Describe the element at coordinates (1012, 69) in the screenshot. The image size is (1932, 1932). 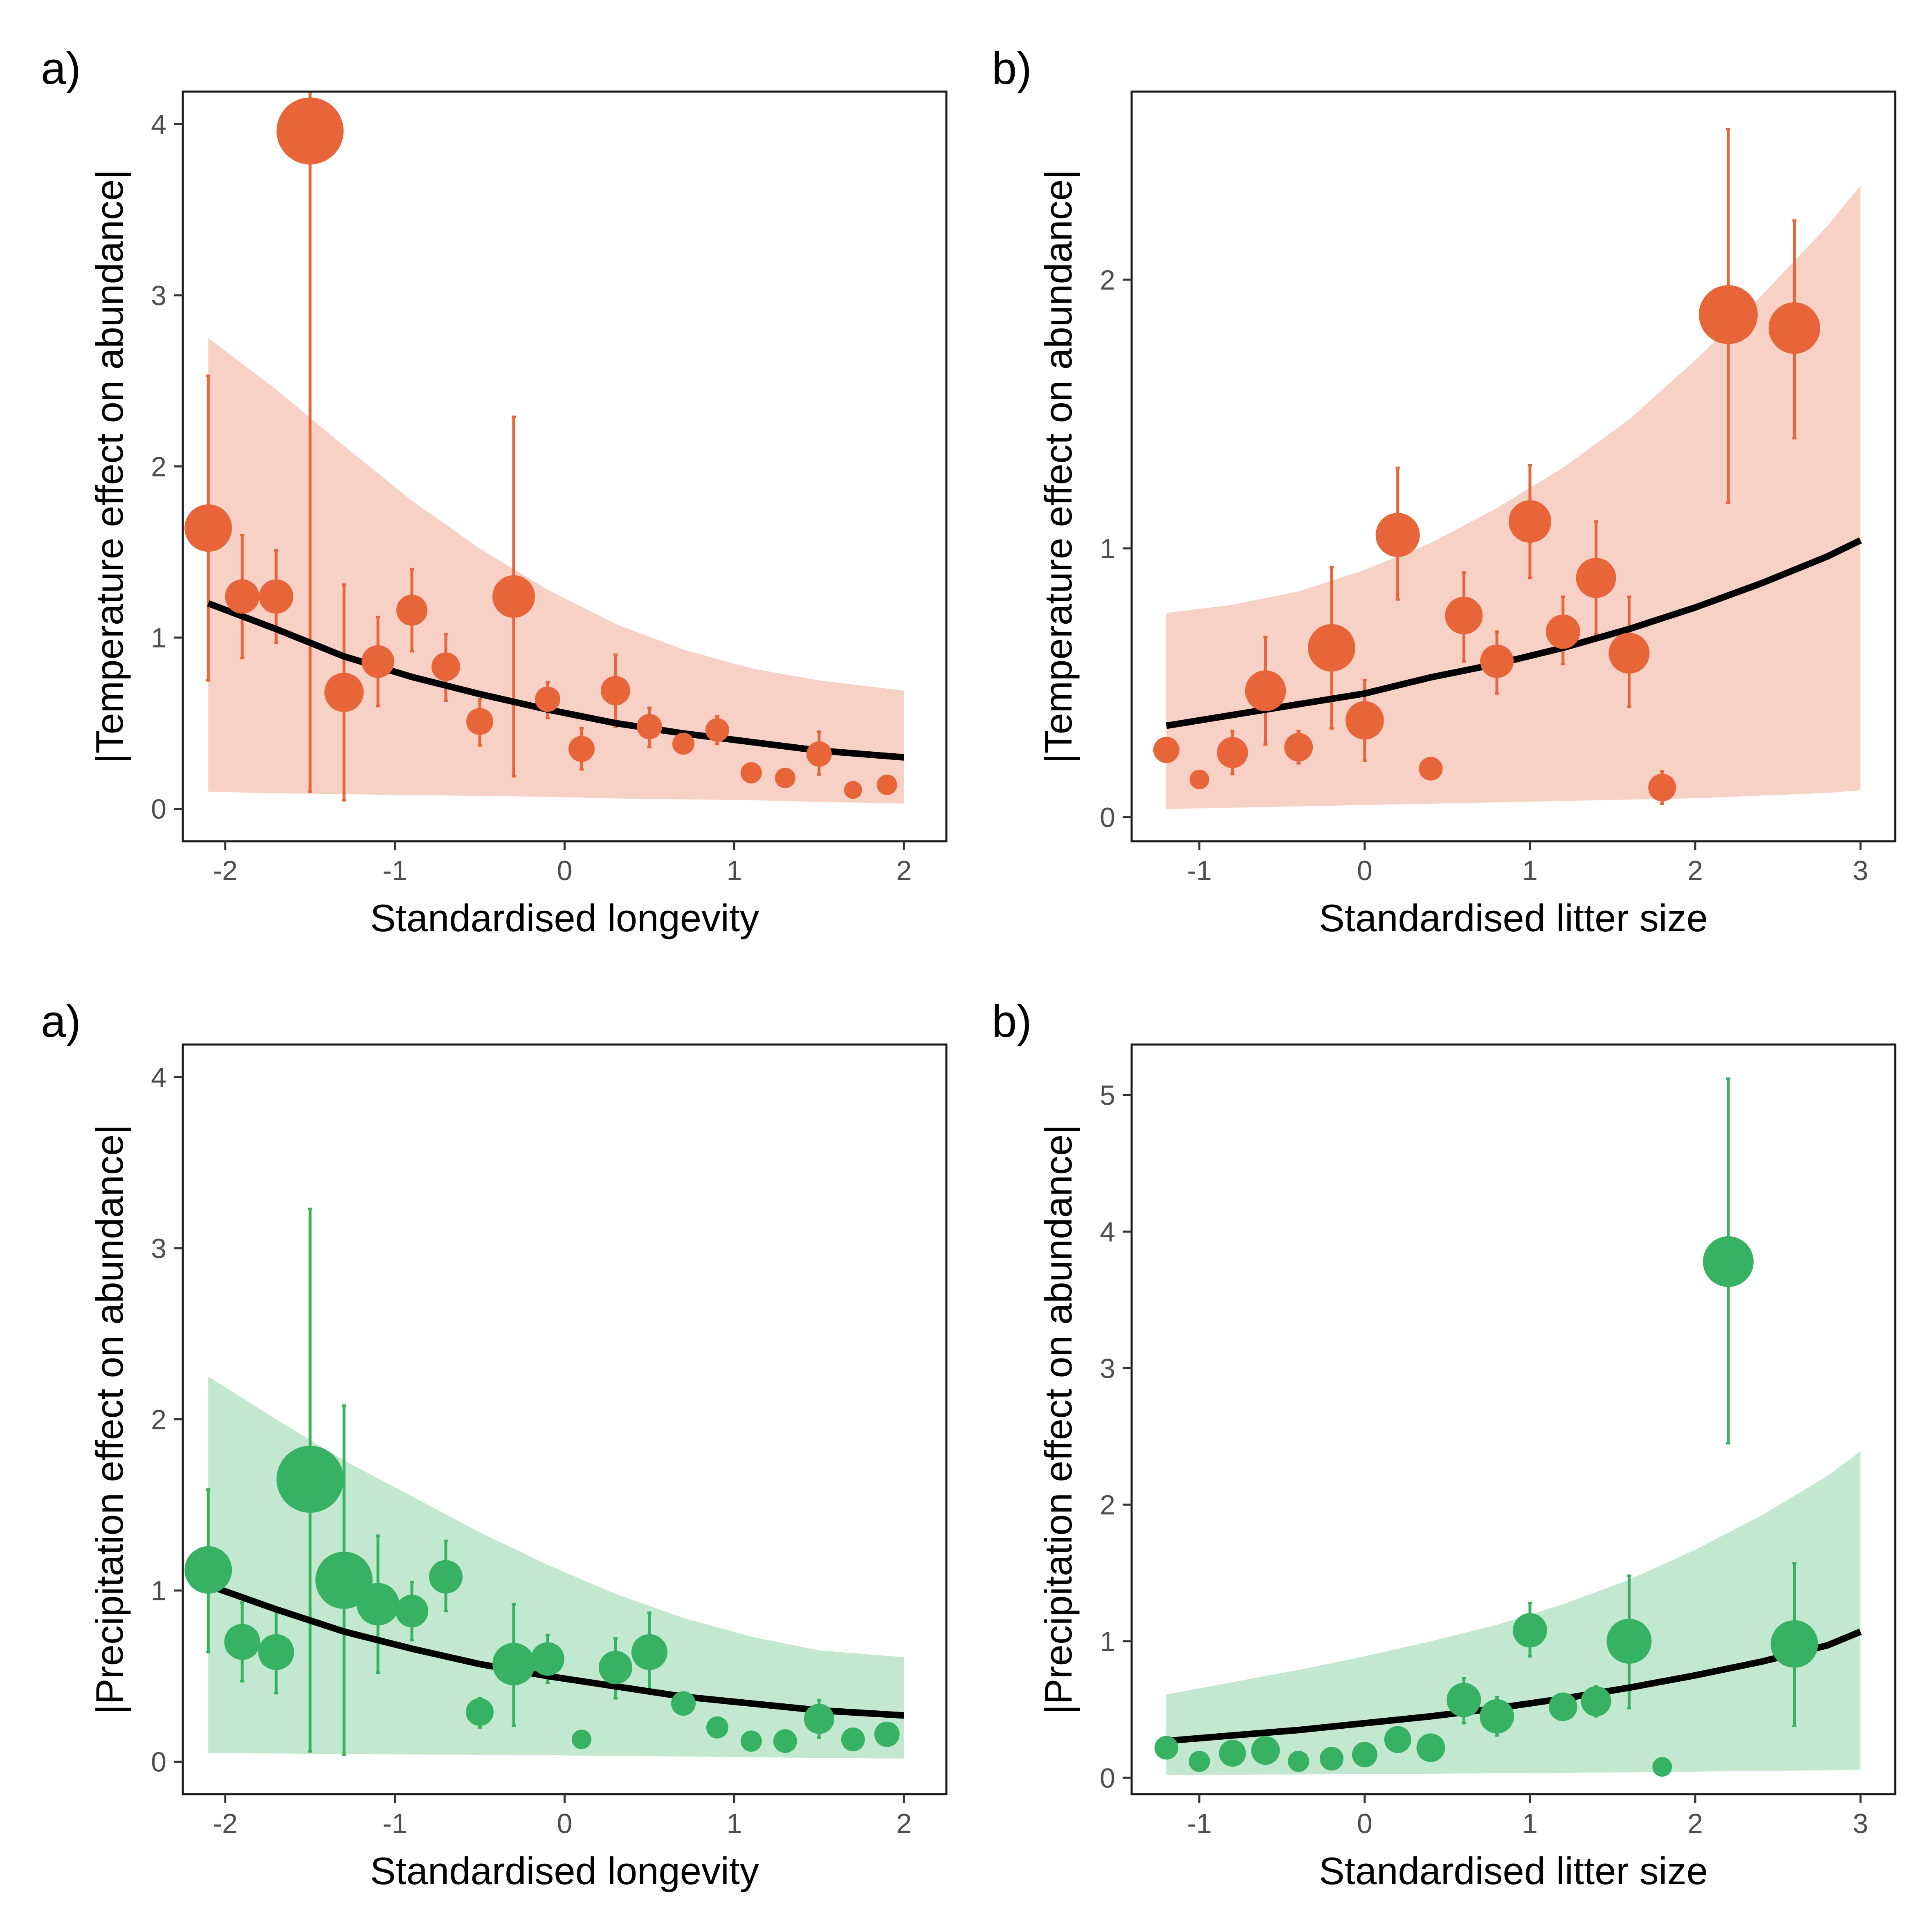
I see `panel-label: b)` at that location.